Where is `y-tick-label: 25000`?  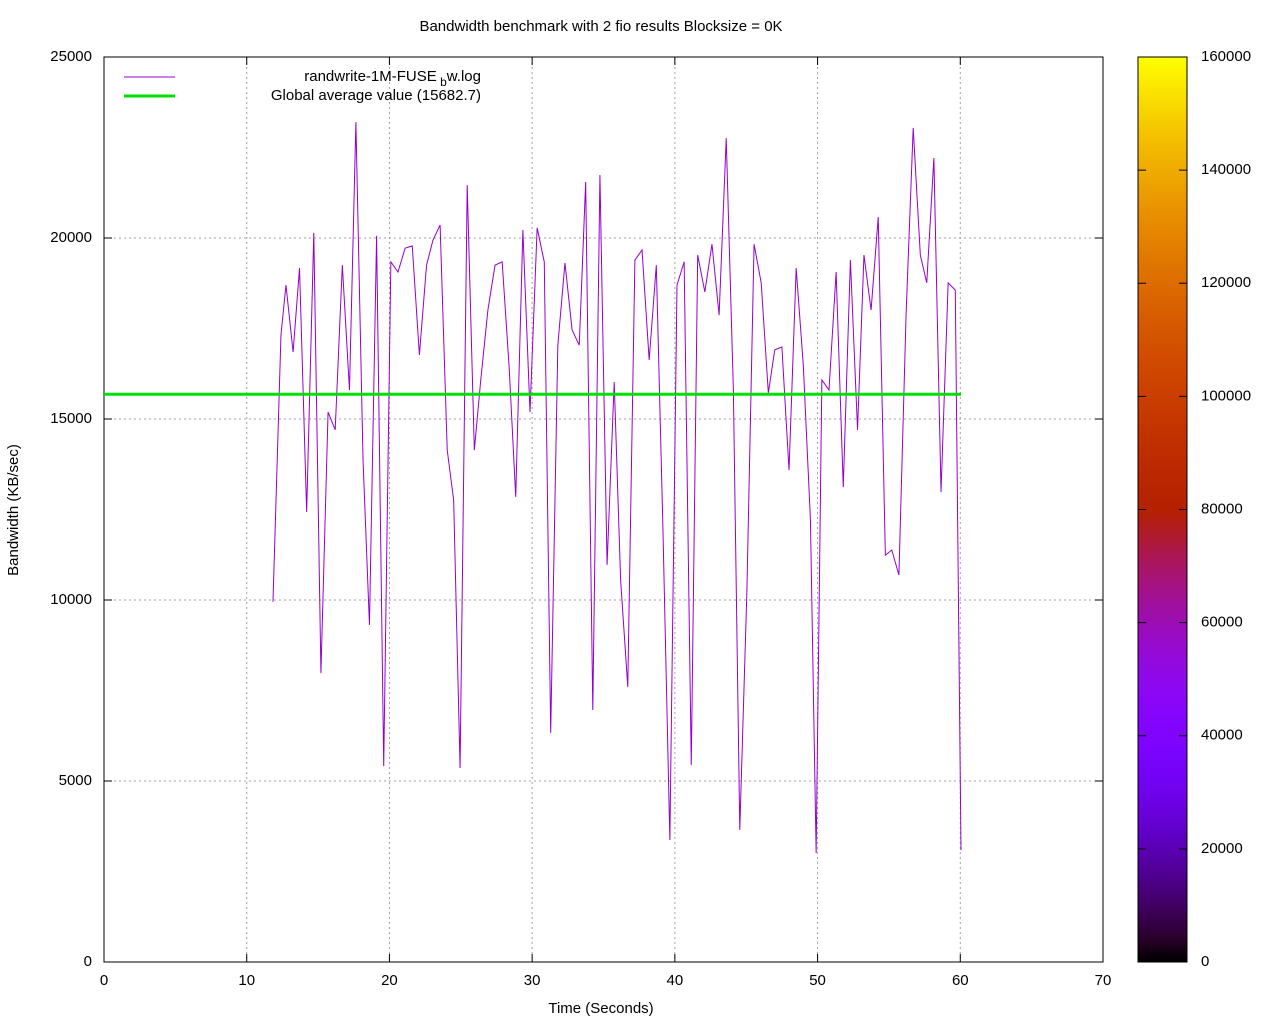 y-tick-label: 25000 is located at coordinates (71, 56).